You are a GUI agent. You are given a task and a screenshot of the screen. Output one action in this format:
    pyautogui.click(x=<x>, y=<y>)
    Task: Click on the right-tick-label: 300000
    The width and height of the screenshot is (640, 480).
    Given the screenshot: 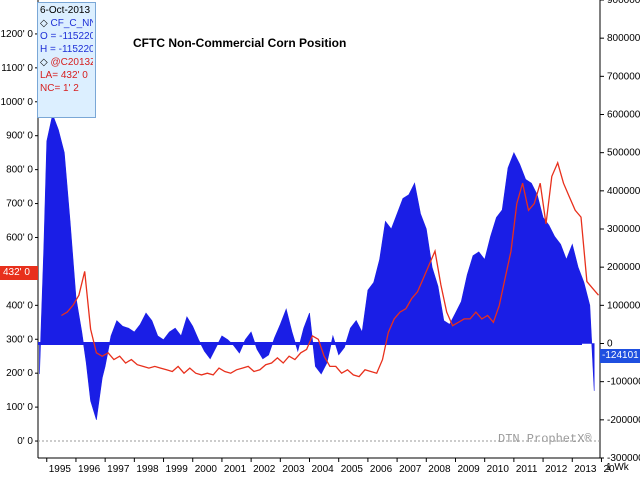 What is the action you would take?
    pyautogui.click(x=623, y=229)
    